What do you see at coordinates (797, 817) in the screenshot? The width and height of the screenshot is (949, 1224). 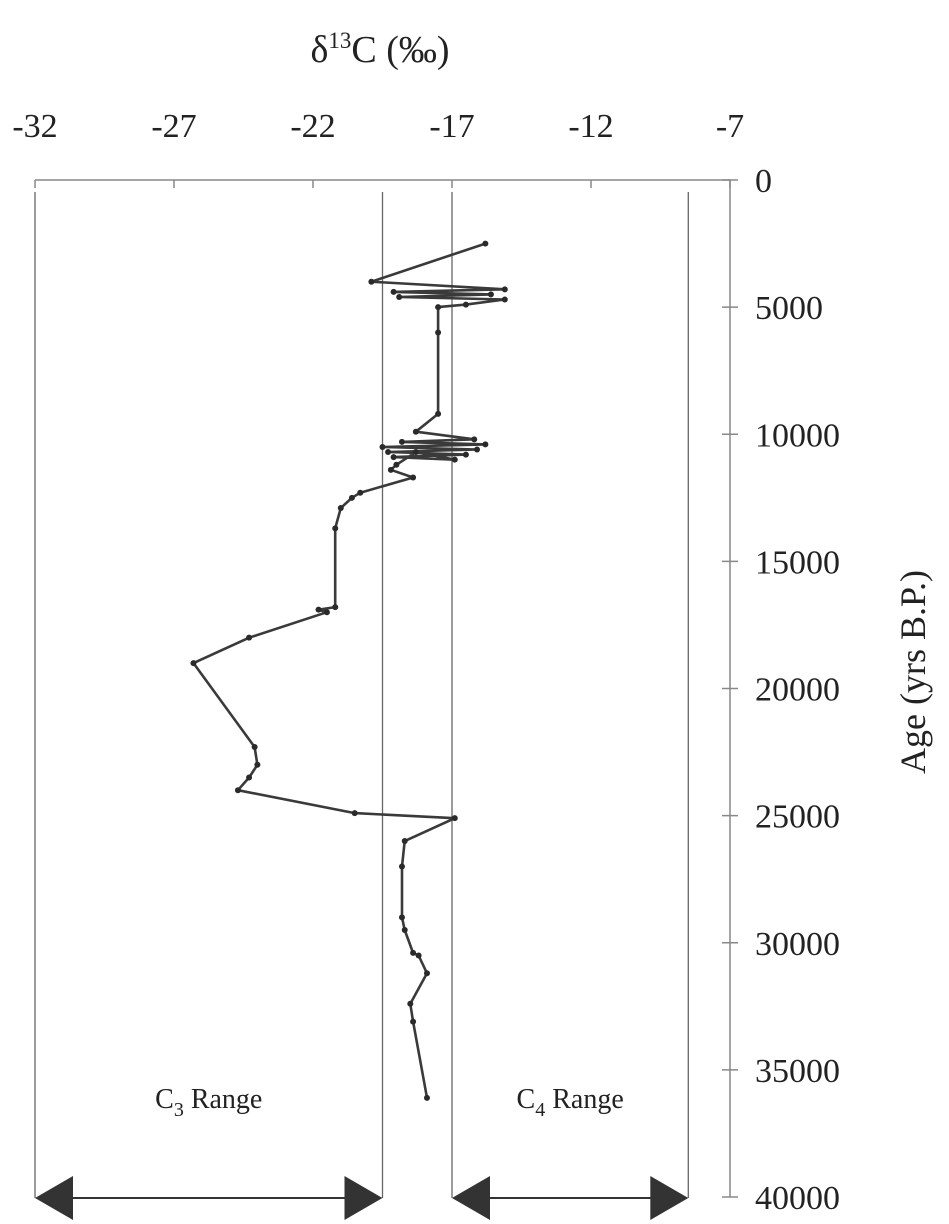 I see `y-tick-label: 25000` at bounding box center [797, 817].